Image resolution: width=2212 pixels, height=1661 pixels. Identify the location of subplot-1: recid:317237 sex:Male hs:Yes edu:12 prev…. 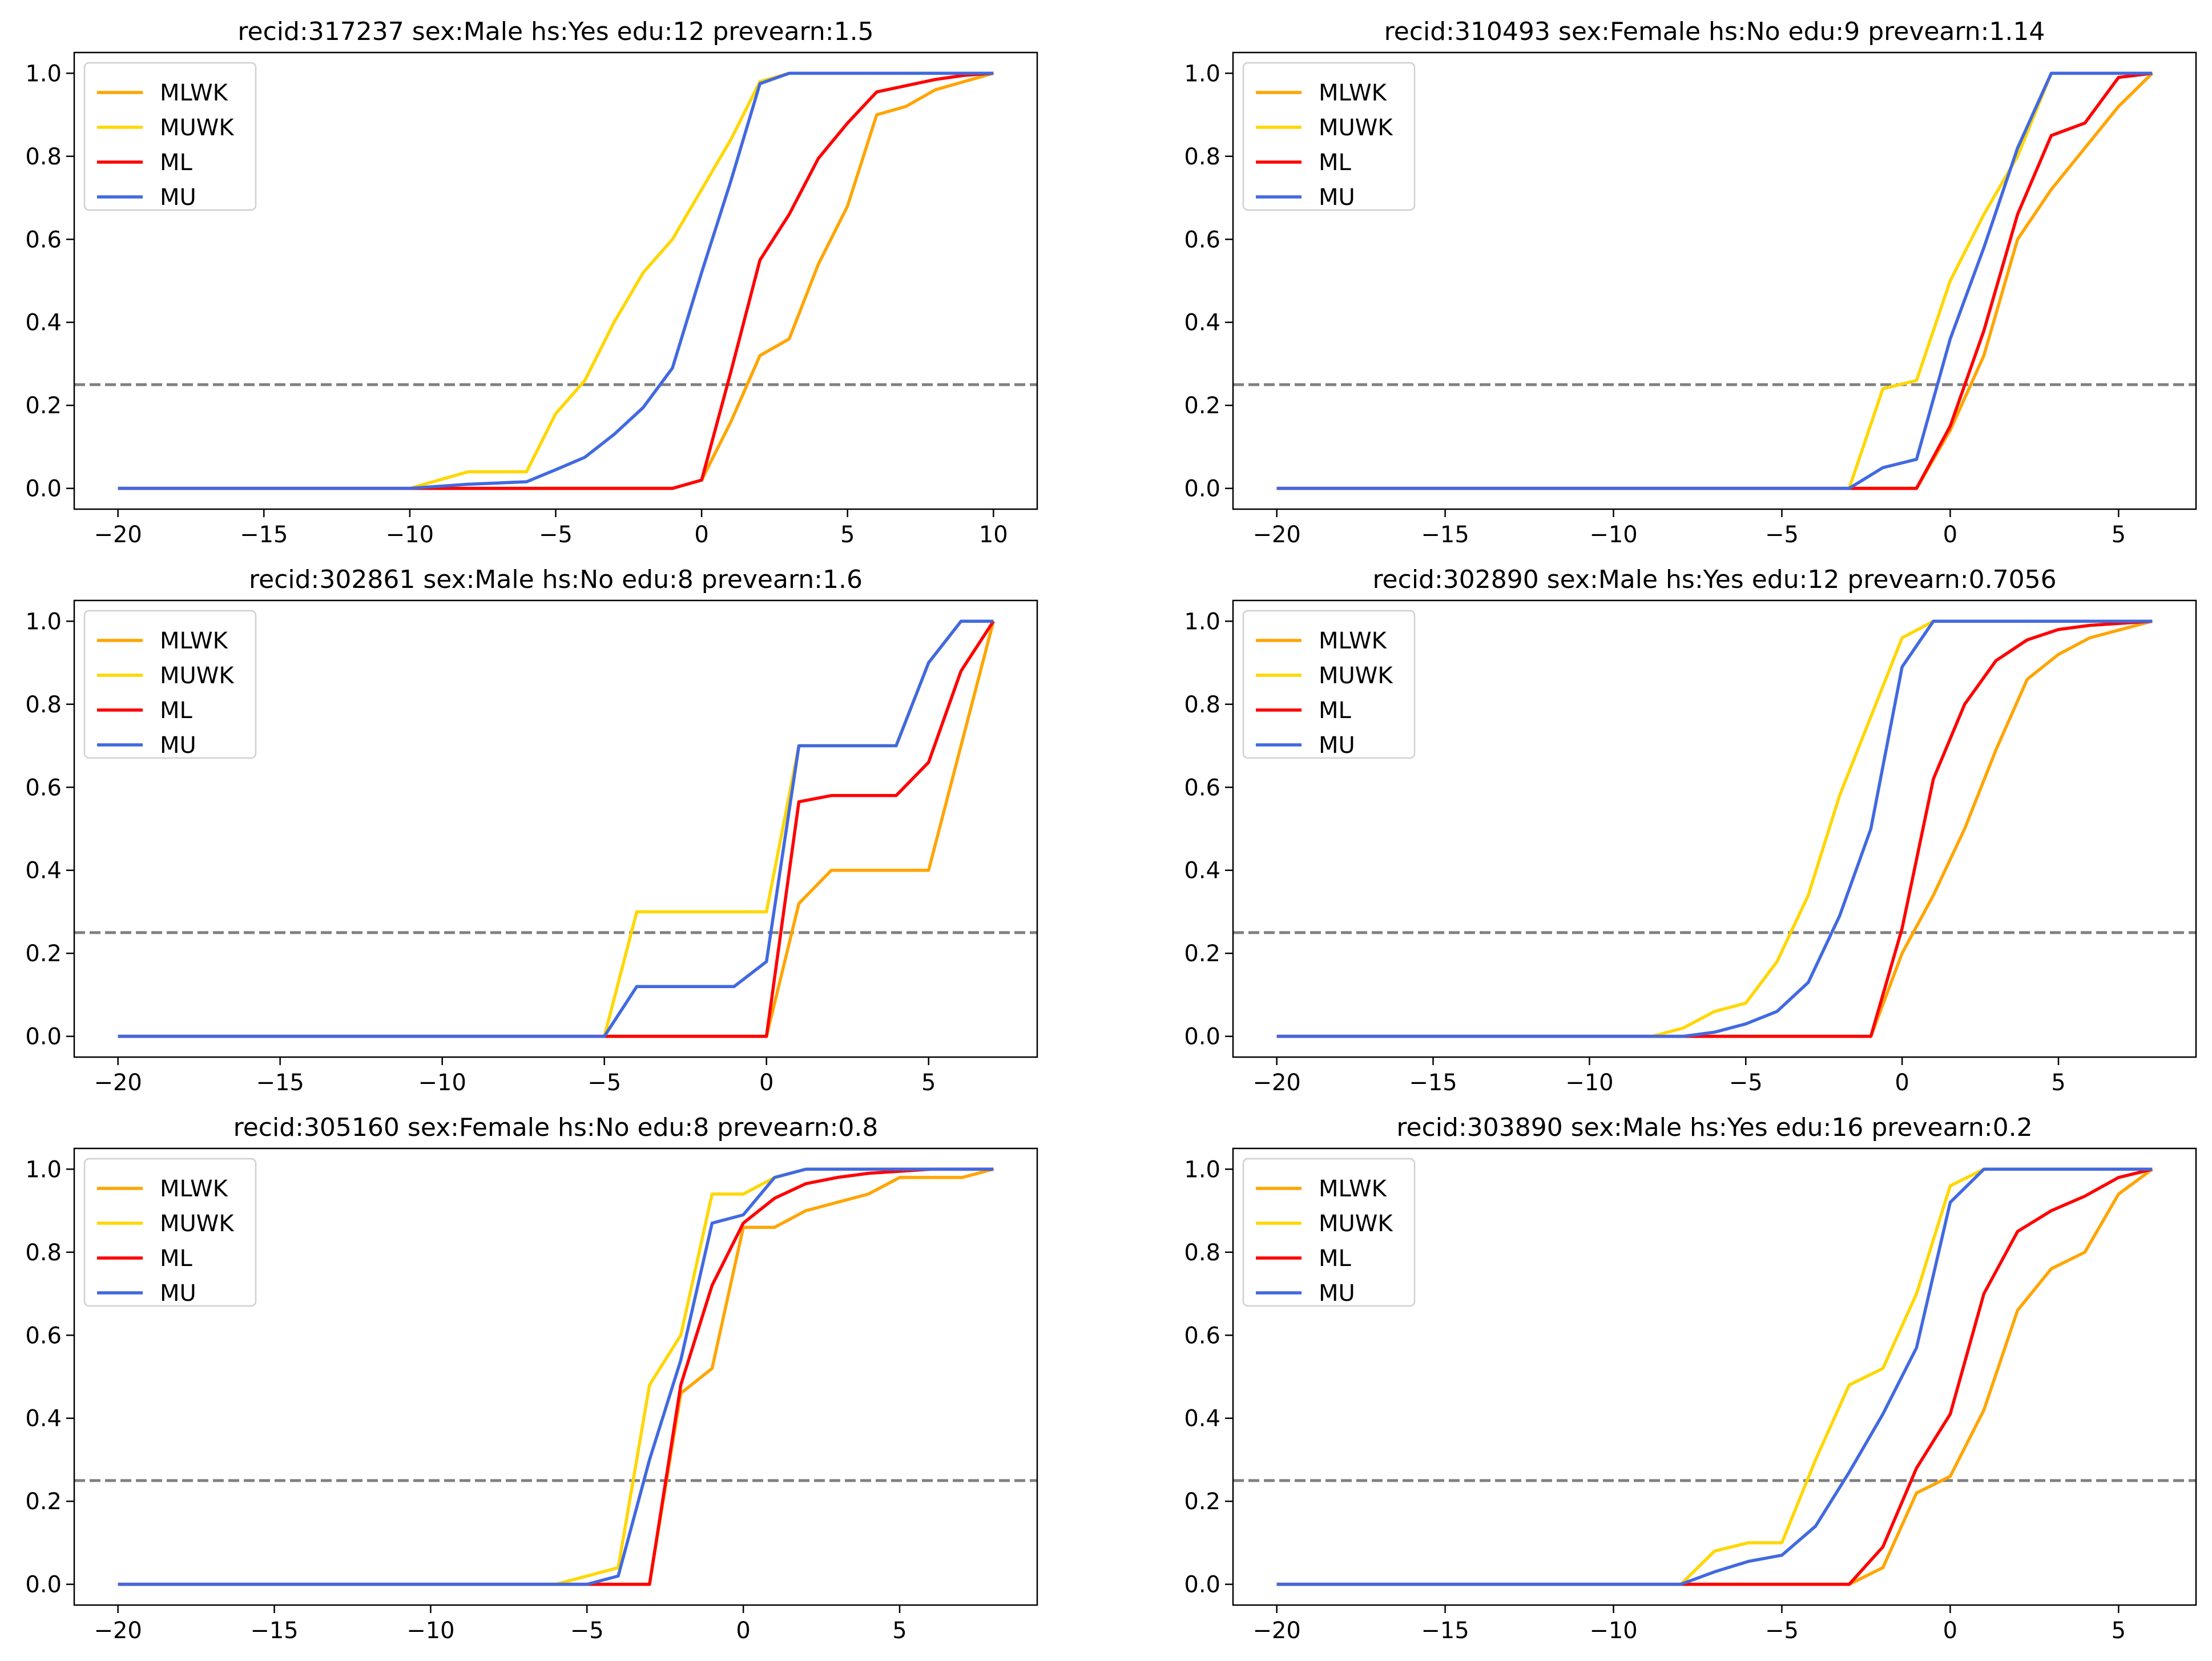
(531, 282).